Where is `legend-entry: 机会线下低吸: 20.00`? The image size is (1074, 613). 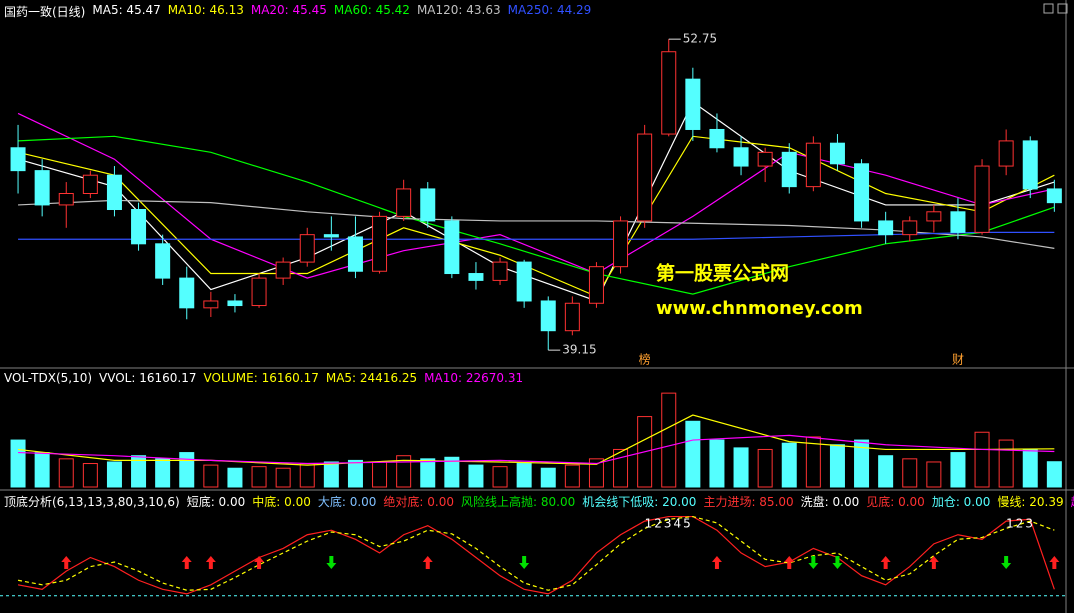
legend-entry: 机会线下低吸: 20.00 is located at coordinates (639, 502).